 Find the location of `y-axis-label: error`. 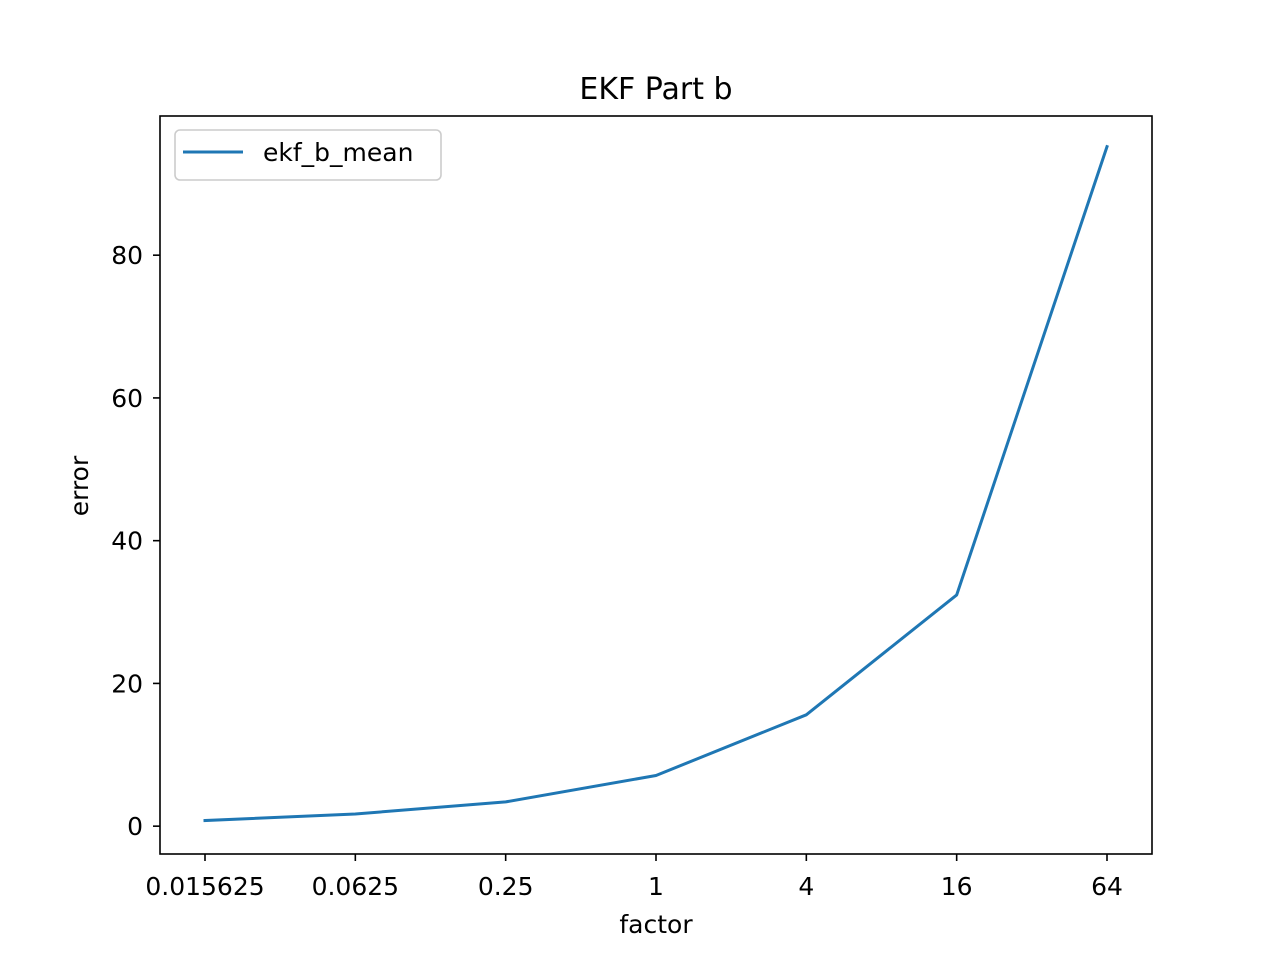

y-axis-label: error is located at coordinates (79, 485).